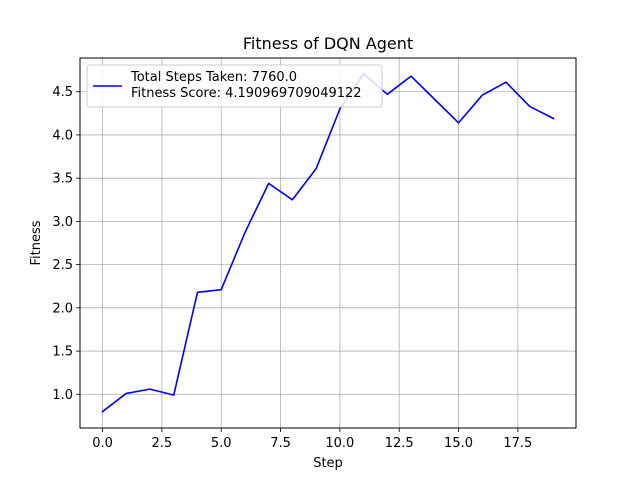 This screenshot has height=480, width=640. I want to click on legend-entry-total-steps: Total Steps Taken: 7760.0, so click(213, 77).